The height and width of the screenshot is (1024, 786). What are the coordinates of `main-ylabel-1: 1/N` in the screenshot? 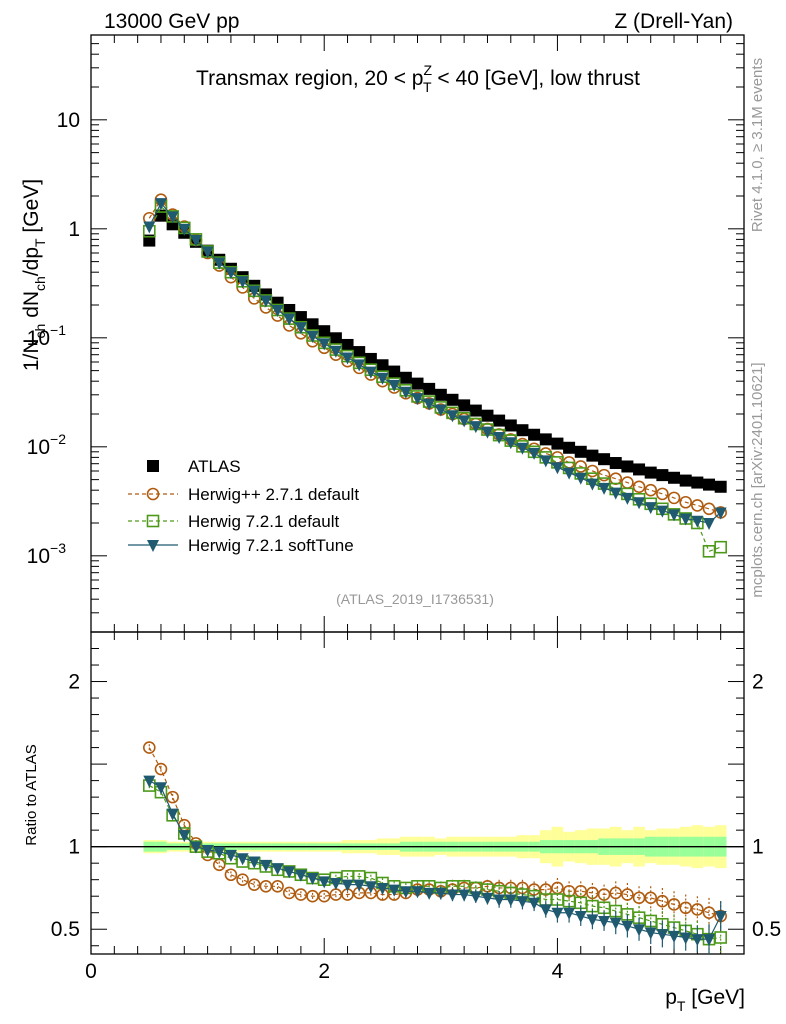 It's located at (31, 354).